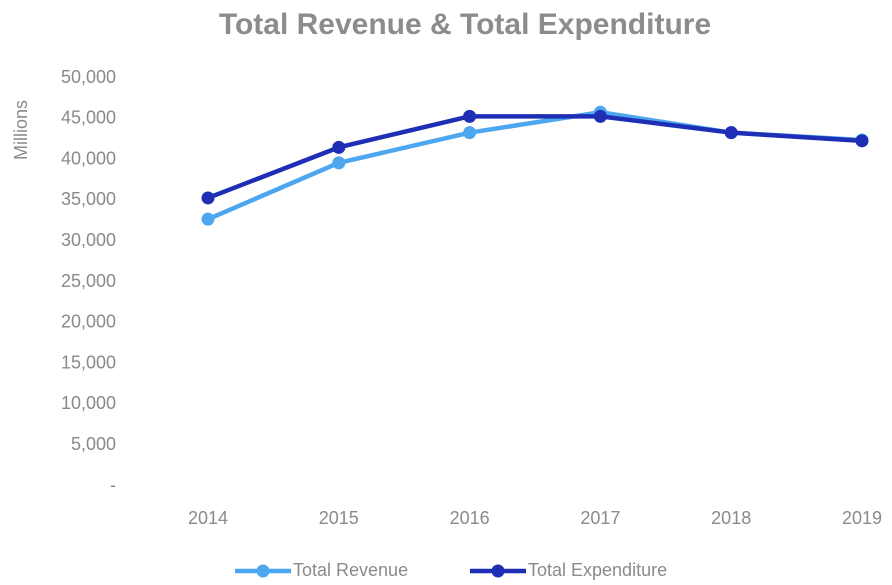 Image resolution: width=892 pixels, height=585 pixels. What do you see at coordinates (88, 77) in the screenshot?
I see `y-tick-label: 50,000` at bounding box center [88, 77].